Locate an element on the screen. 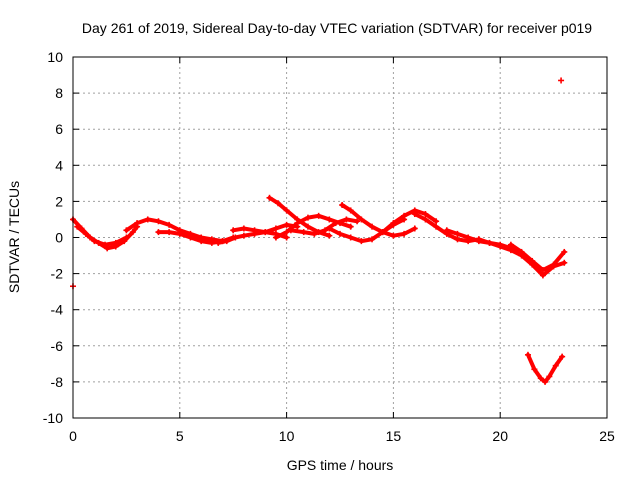  y-tick-label: -4 is located at coordinates (57, 310).